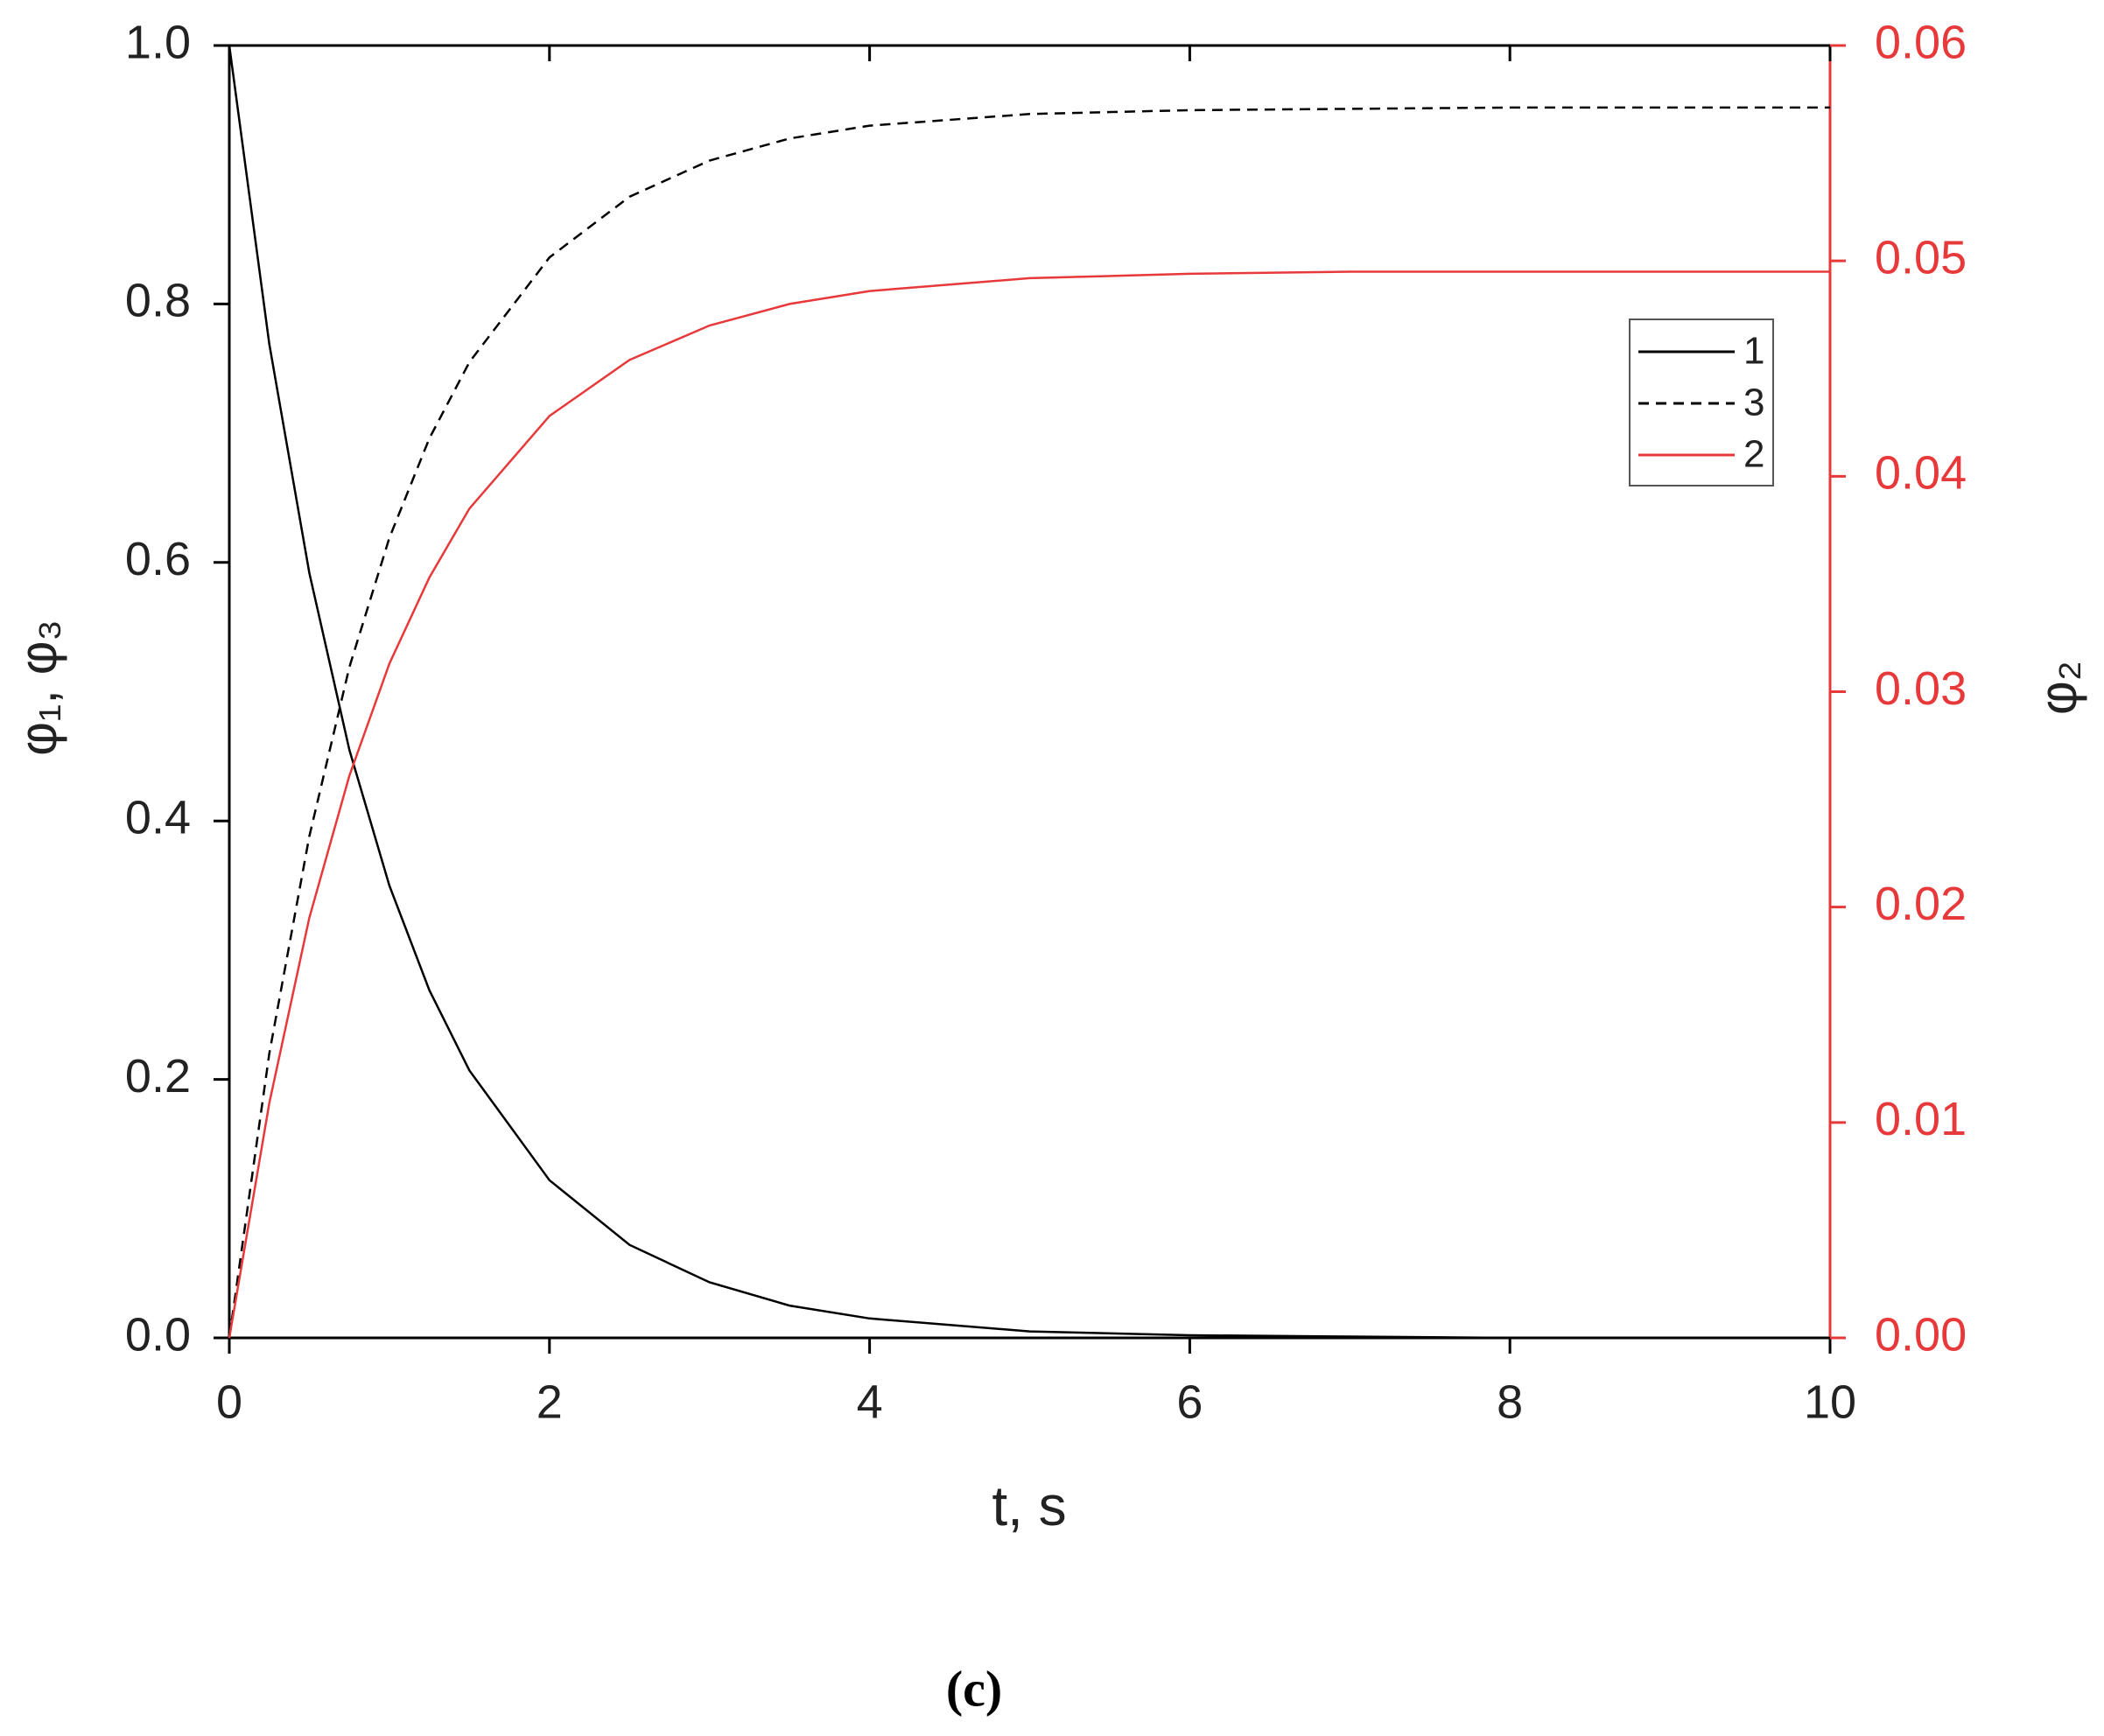  What do you see at coordinates (1921, 257) in the screenshot?
I see `y2-tick-label: 0.05` at bounding box center [1921, 257].